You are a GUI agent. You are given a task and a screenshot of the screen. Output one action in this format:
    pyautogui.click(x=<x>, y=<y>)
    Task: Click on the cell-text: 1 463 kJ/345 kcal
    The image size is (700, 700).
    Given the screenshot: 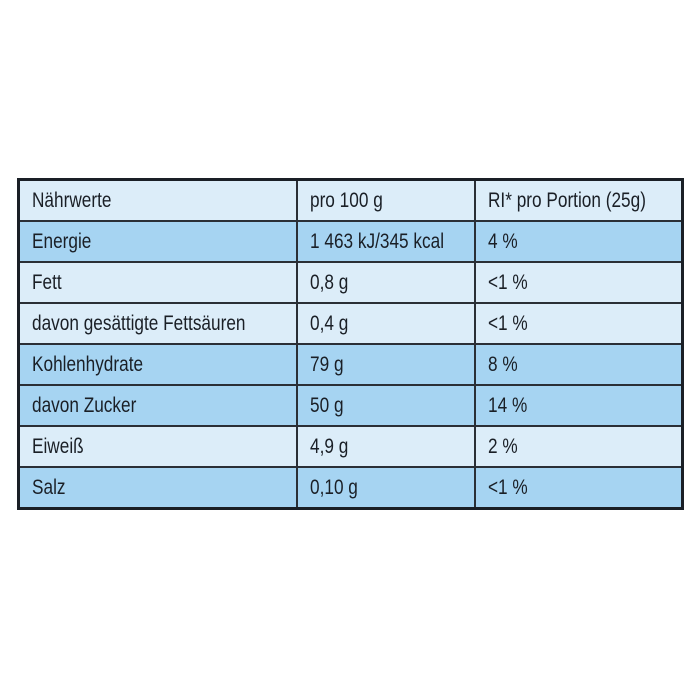 What is the action you would take?
    pyautogui.click(x=377, y=241)
    